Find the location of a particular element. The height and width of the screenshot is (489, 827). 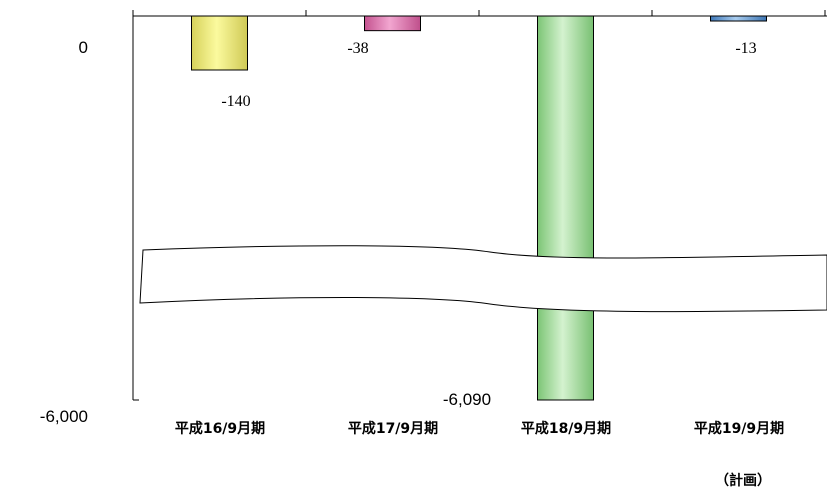

plan-note-label: （計画） is located at coordinates (743, 480).